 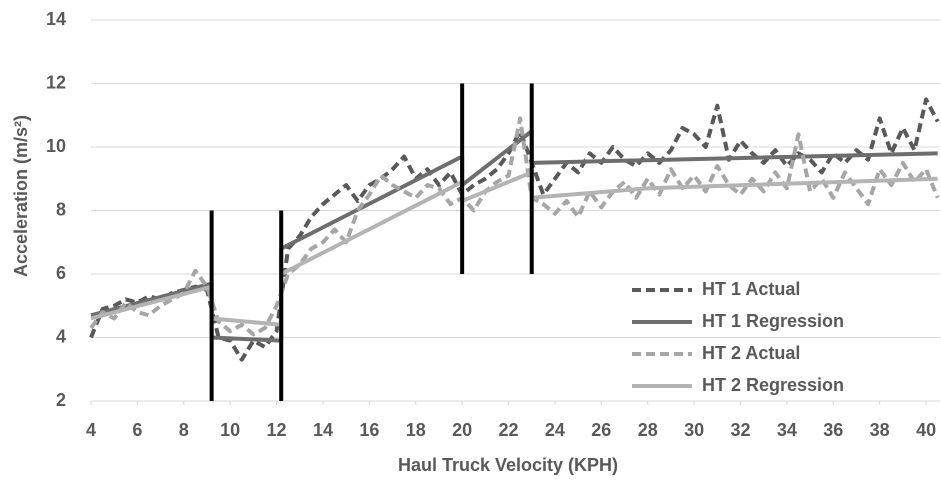 What do you see at coordinates (56, 146) in the screenshot?
I see `y-tick-label: 10` at bounding box center [56, 146].